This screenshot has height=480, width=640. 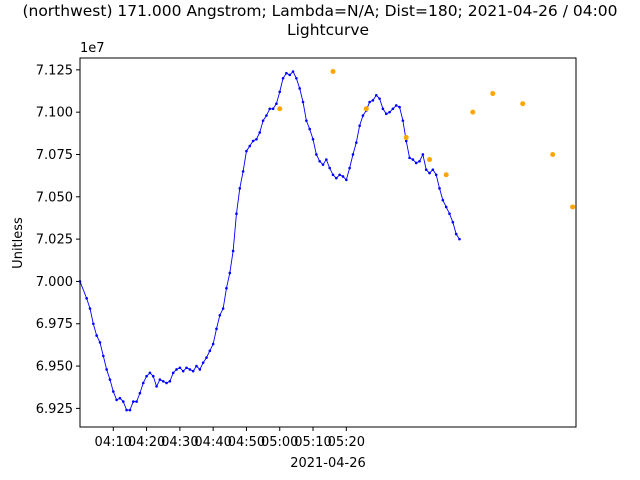 I want to click on y-tick-label: 6.925, so click(x=54, y=409).